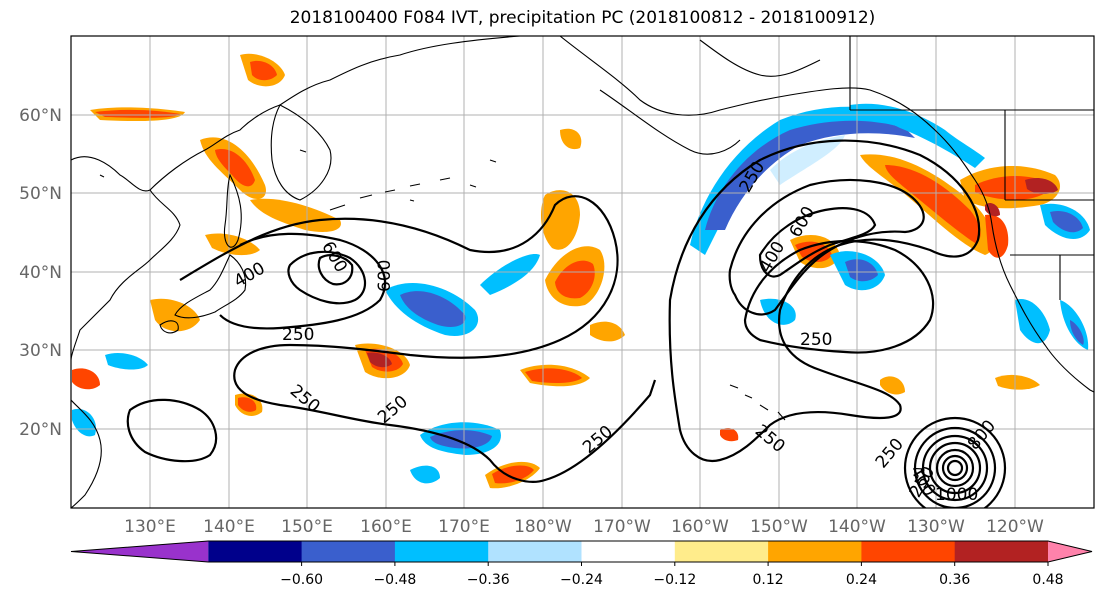  I want to click on colorbar-tick-label: −0.12, so click(674, 580).